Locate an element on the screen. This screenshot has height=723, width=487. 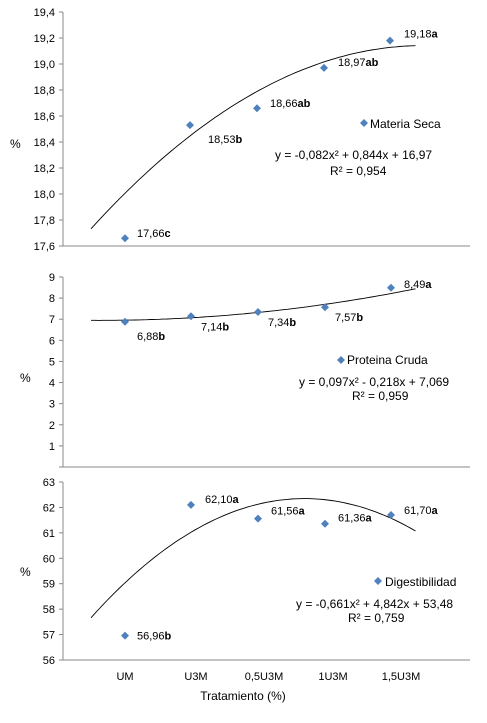
y-tick-label: 8 is located at coordinates (52, 299).